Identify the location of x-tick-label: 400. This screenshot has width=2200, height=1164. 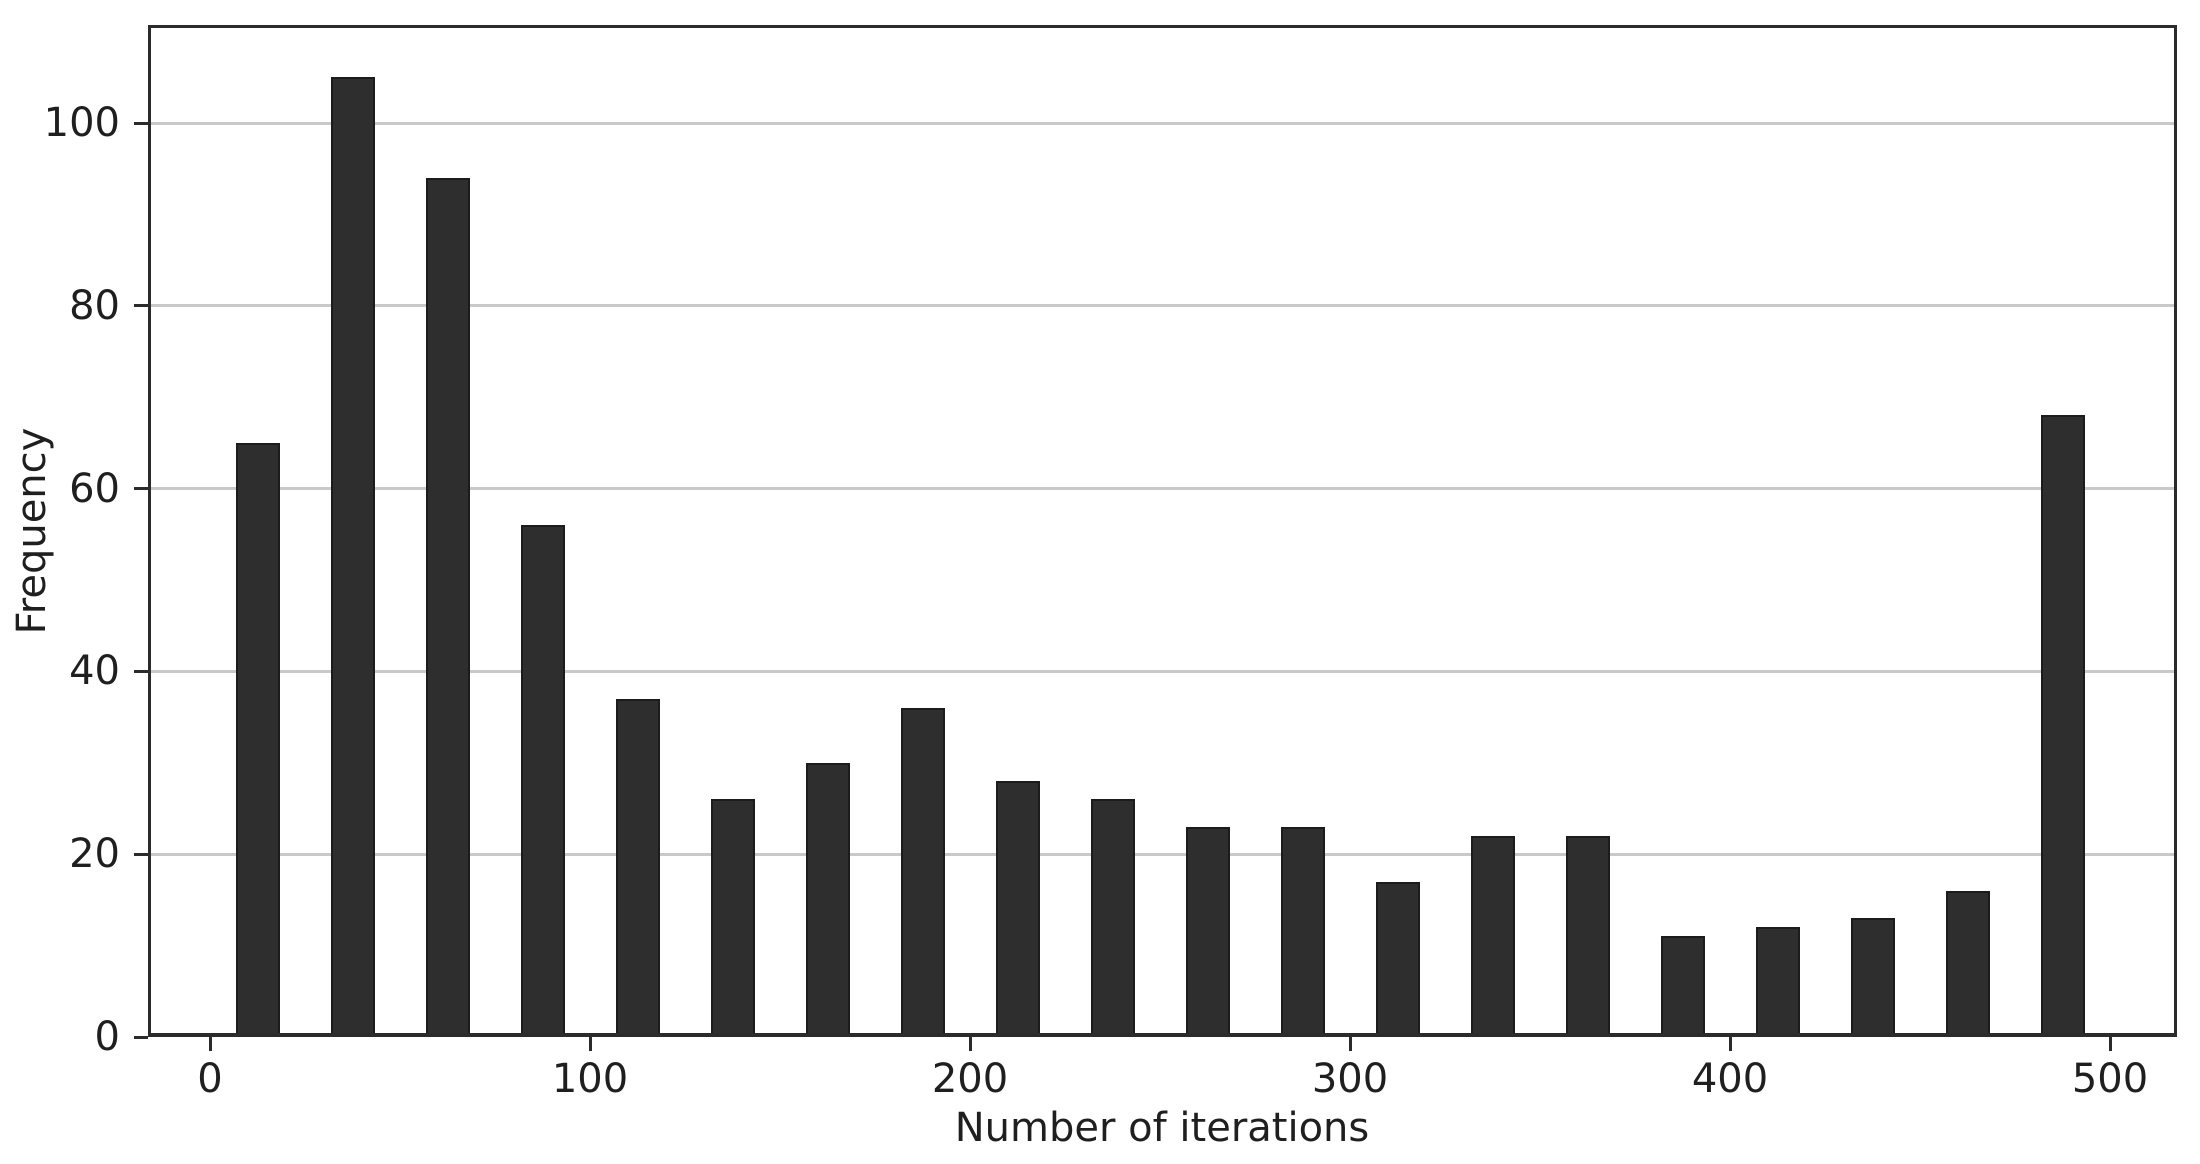
(1730, 1079).